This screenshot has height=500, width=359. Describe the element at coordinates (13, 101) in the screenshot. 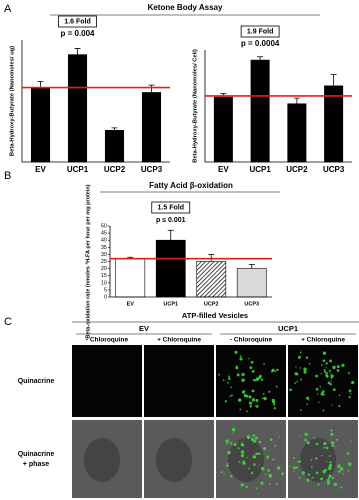

I see `y-axis-label: Beta-Hydroxy-Butyrate (Nanomoles/ ug)` at that location.